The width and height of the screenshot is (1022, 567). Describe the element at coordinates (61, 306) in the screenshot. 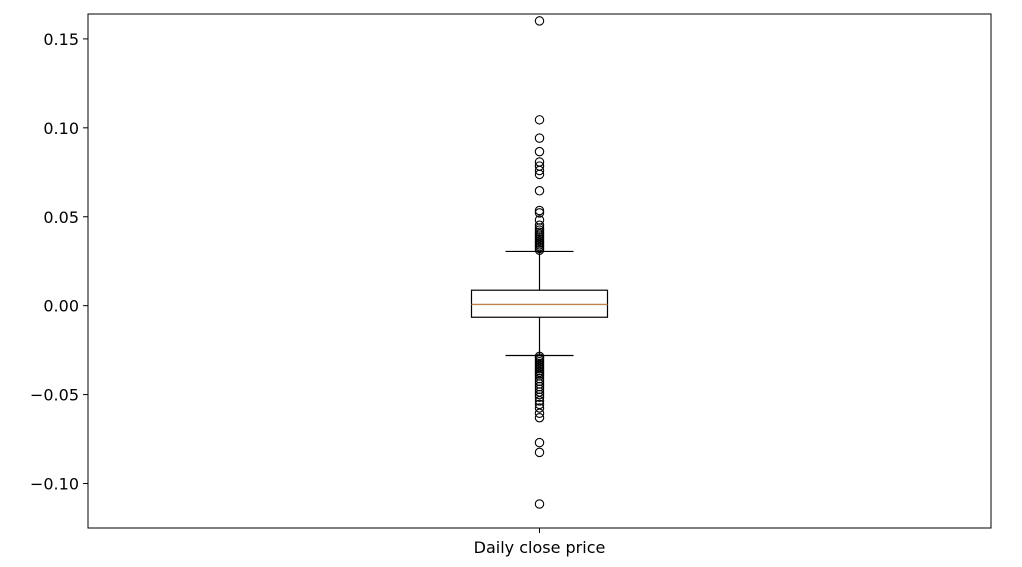

I see `y-tick-label: 0.00` at that location.